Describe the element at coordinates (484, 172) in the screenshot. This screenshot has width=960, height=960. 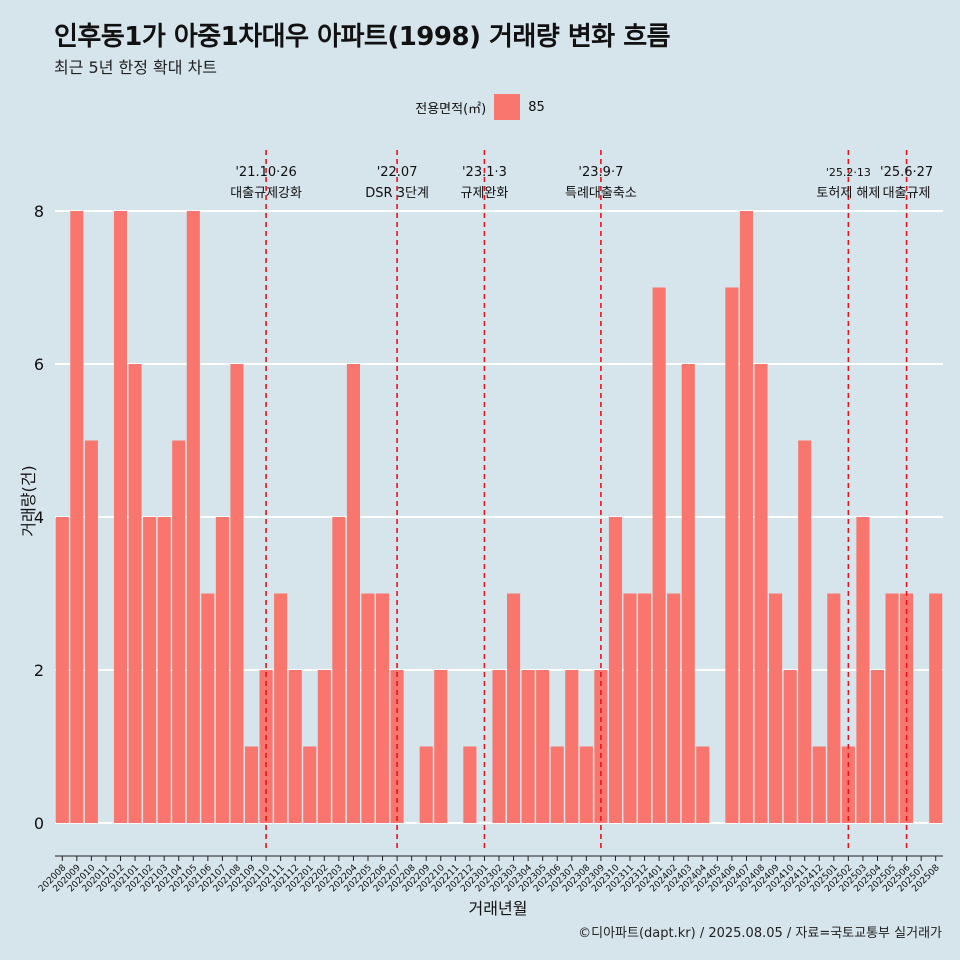
I see `event-date-label: '23.1·3` at that location.